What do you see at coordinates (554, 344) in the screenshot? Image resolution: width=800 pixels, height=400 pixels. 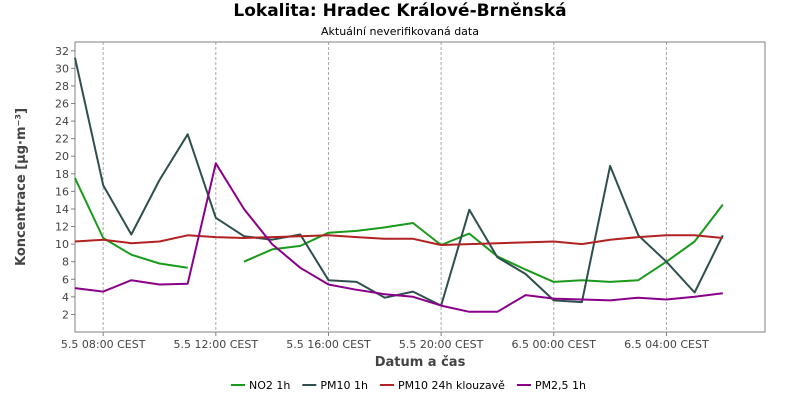 I see `x-tick-label: 6.5 00:00 CEST` at bounding box center [554, 344].